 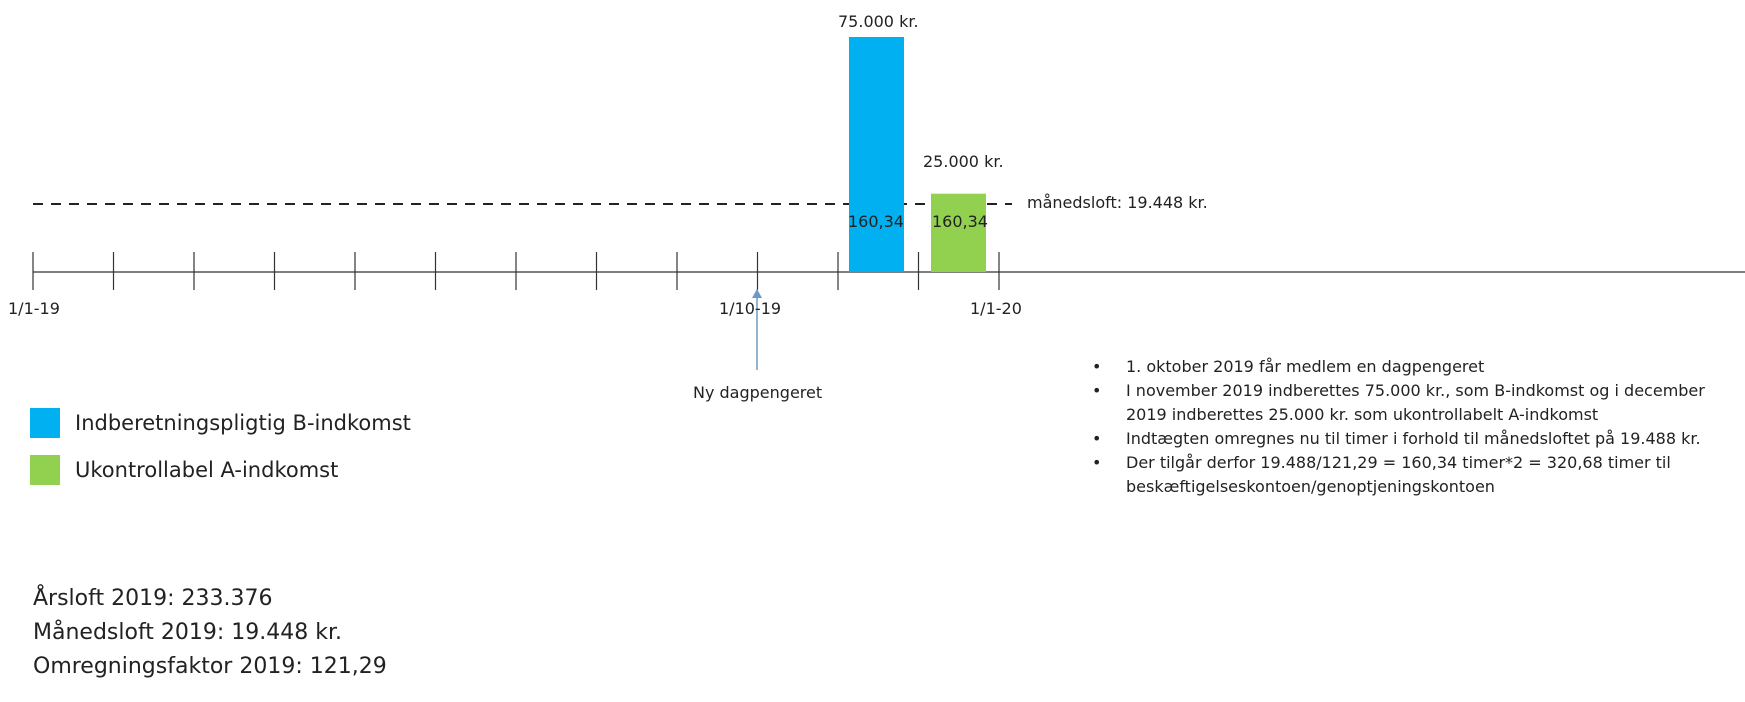 I want to click on bar-b-value-label: 75.000 kr., so click(x=878, y=21).